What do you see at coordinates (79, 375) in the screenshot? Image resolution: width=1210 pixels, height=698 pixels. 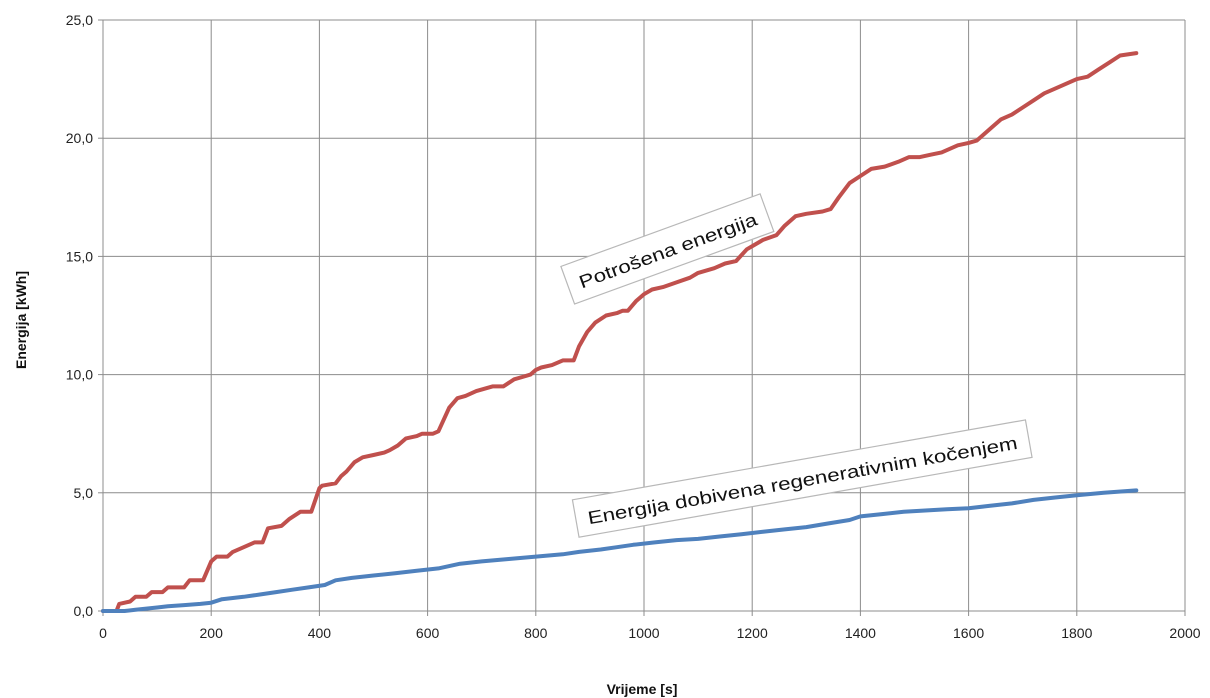 I see `y-tick-label: 10,0` at bounding box center [79, 375].